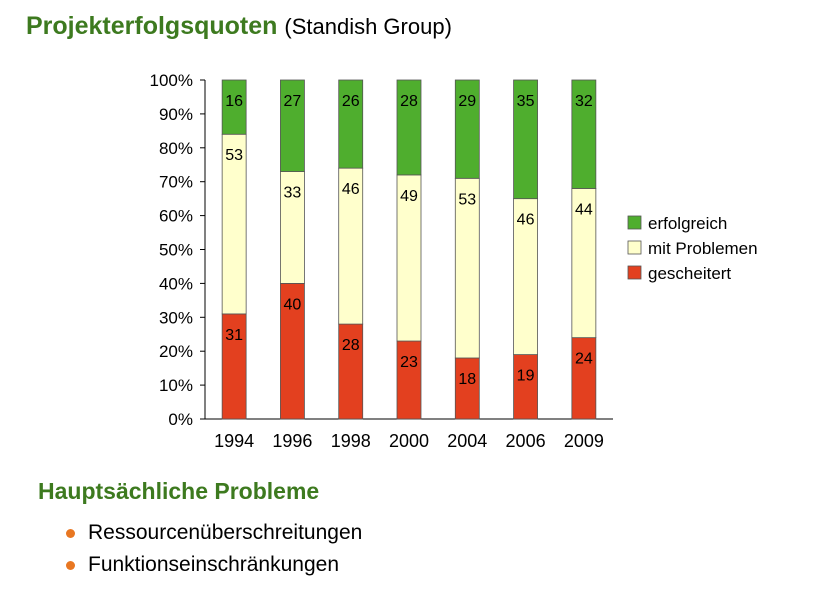 This screenshot has width=839, height=606. What do you see at coordinates (467, 379) in the screenshot?
I see `data-label: 18` at bounding box center [467, 379].